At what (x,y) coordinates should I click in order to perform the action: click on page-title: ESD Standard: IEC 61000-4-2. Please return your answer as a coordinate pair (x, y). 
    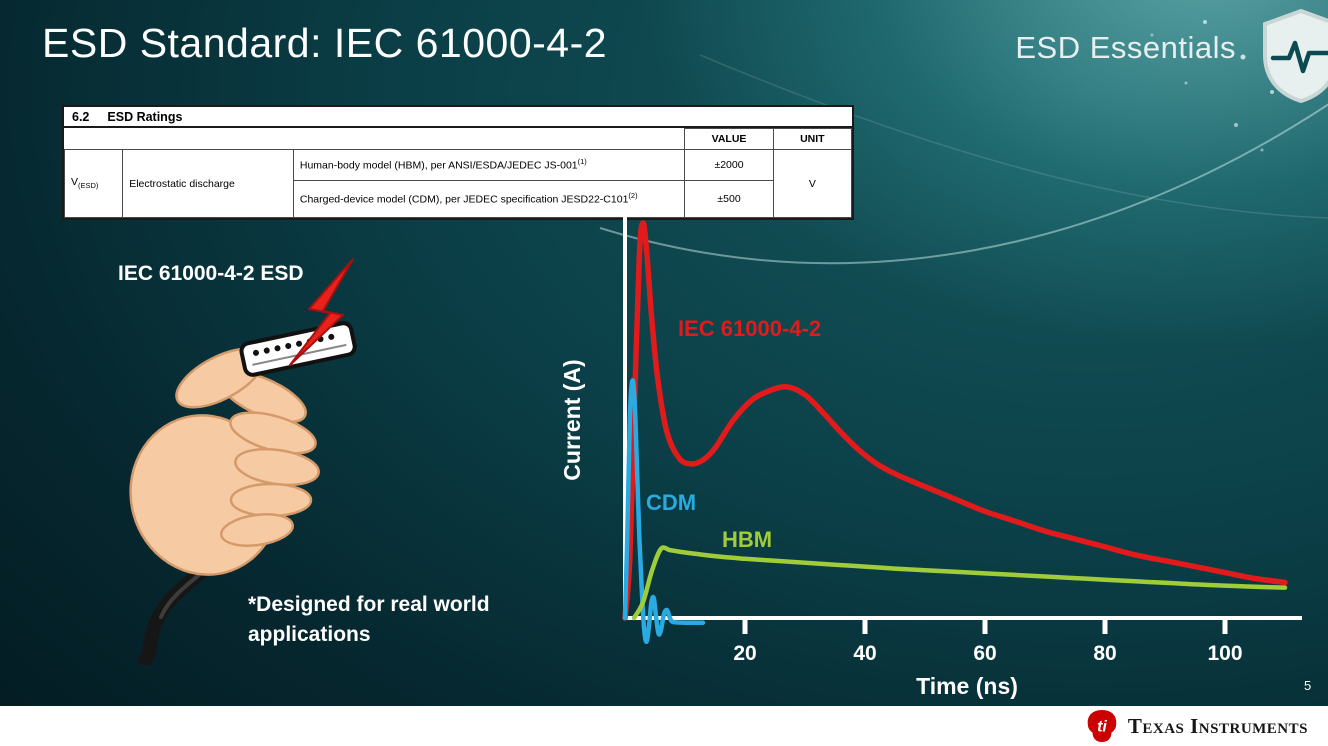
    Looking at the image, I should click on (325, 43).